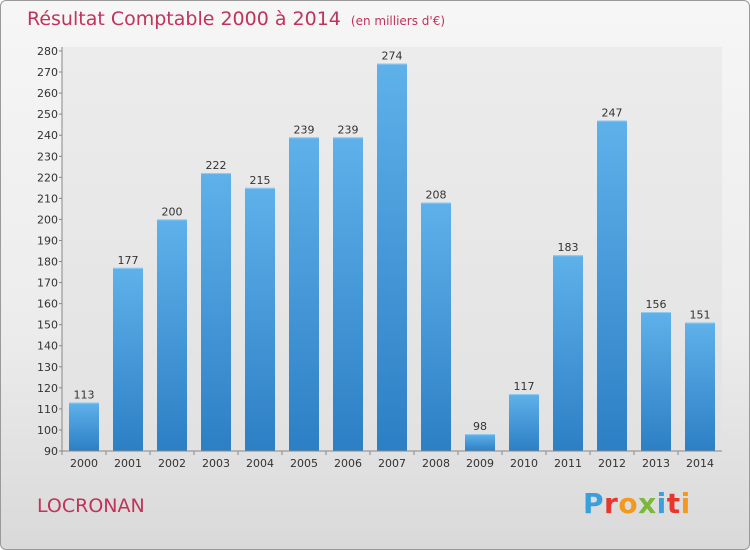  I want to click on bar-2001, so click(128, 359).